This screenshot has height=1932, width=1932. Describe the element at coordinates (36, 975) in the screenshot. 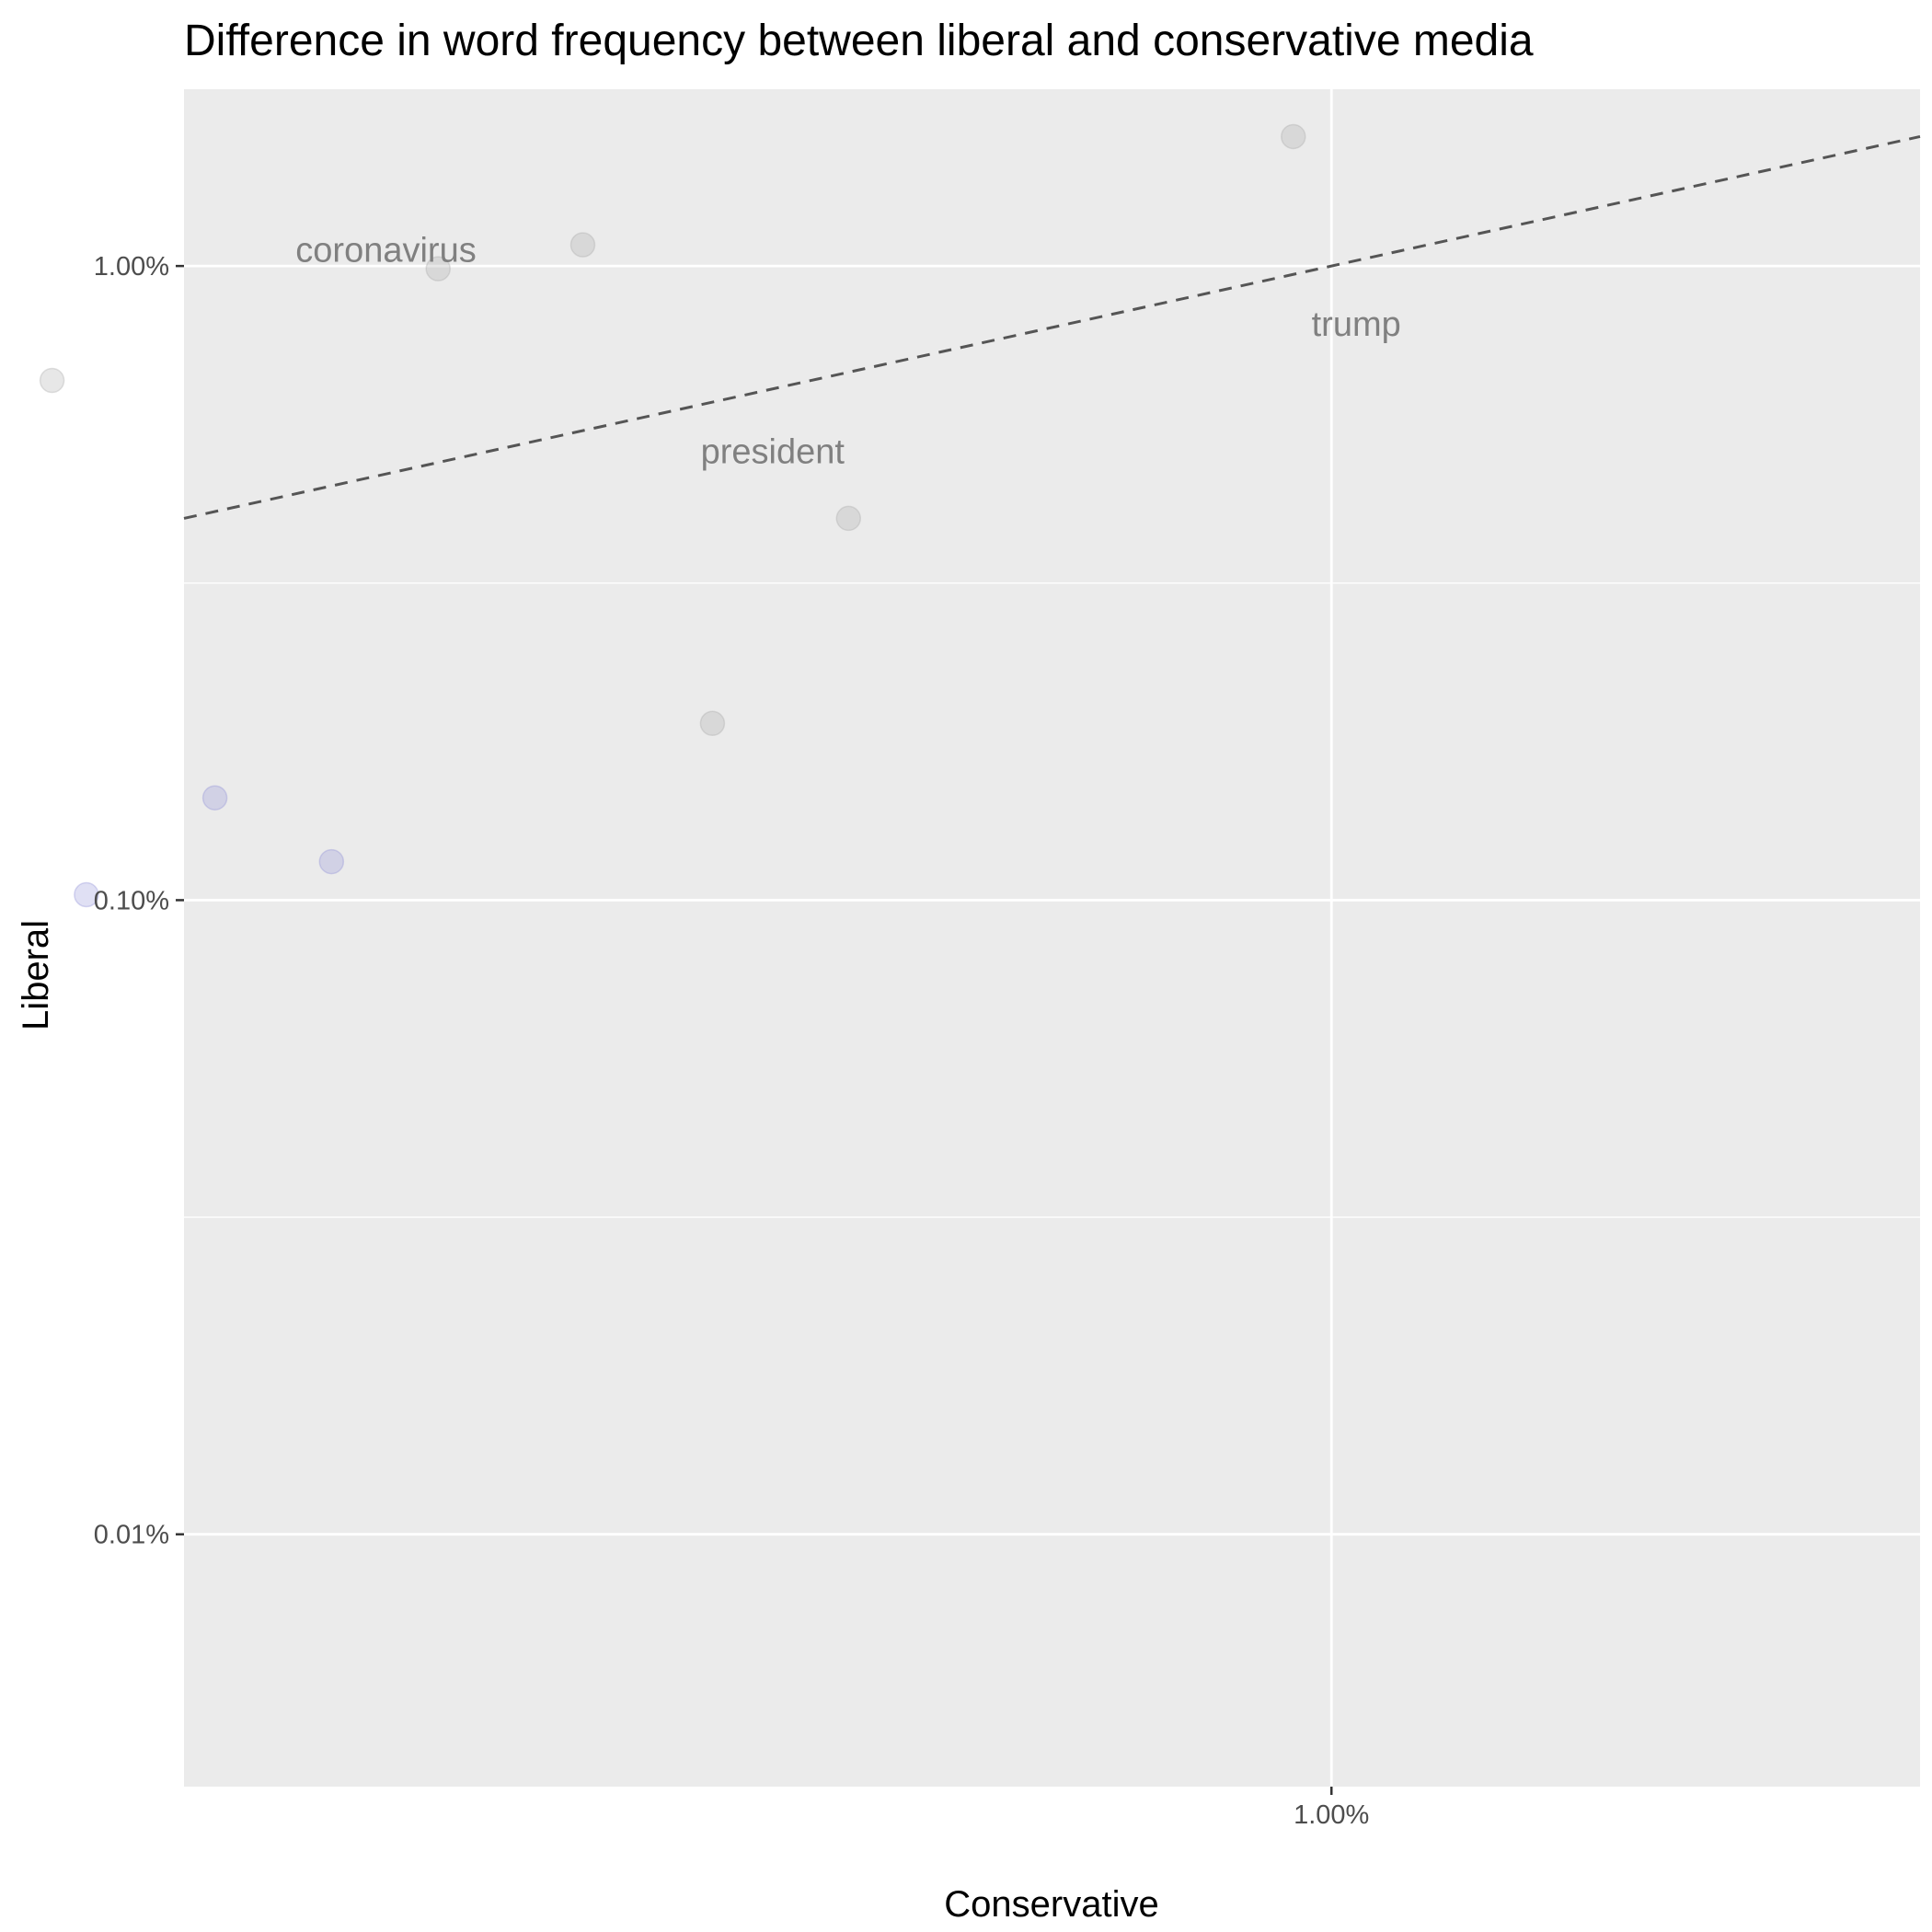

I see `y-axis-title: Liberal` at that location.